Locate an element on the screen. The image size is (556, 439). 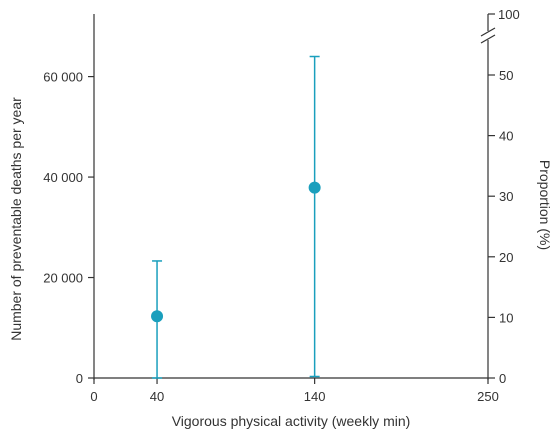
x-tick-label: 0 is located at coordinates (93, 396).